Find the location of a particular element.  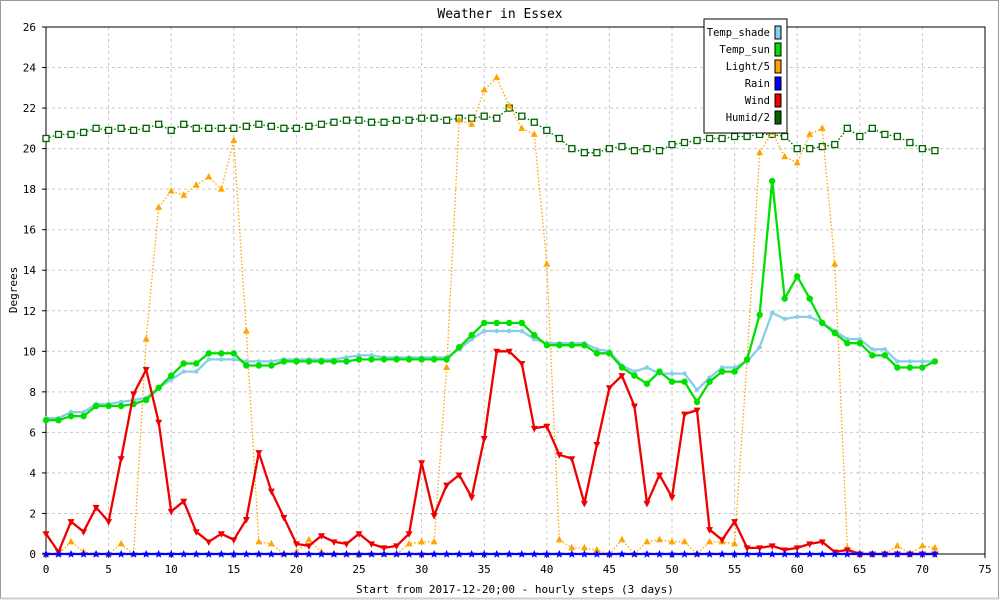

legend-swatch is located at coordinates (778, 117).